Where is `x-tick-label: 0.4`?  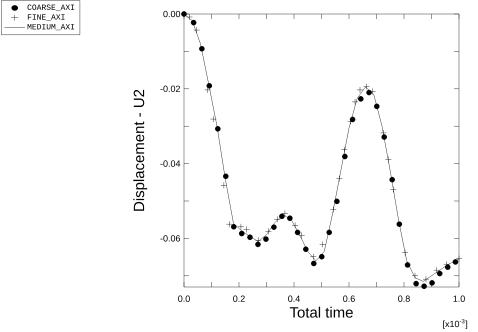 x-tick-label: 0.4 is located at coordinates (294, 299).